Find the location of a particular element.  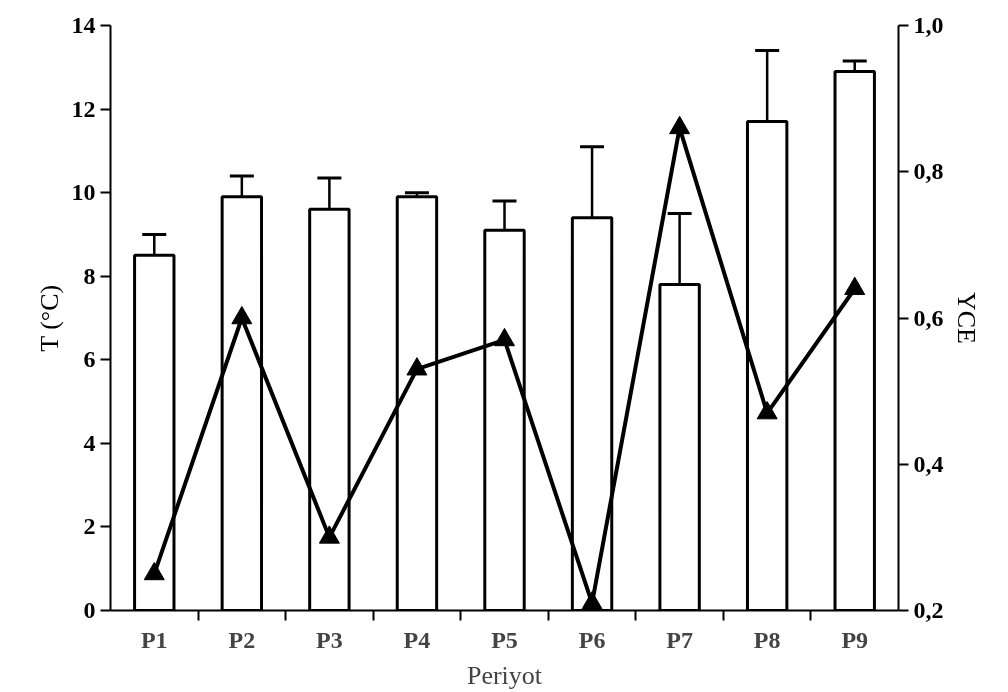

y2-tick-label: 0,6 is located at coordinates (928, 317).